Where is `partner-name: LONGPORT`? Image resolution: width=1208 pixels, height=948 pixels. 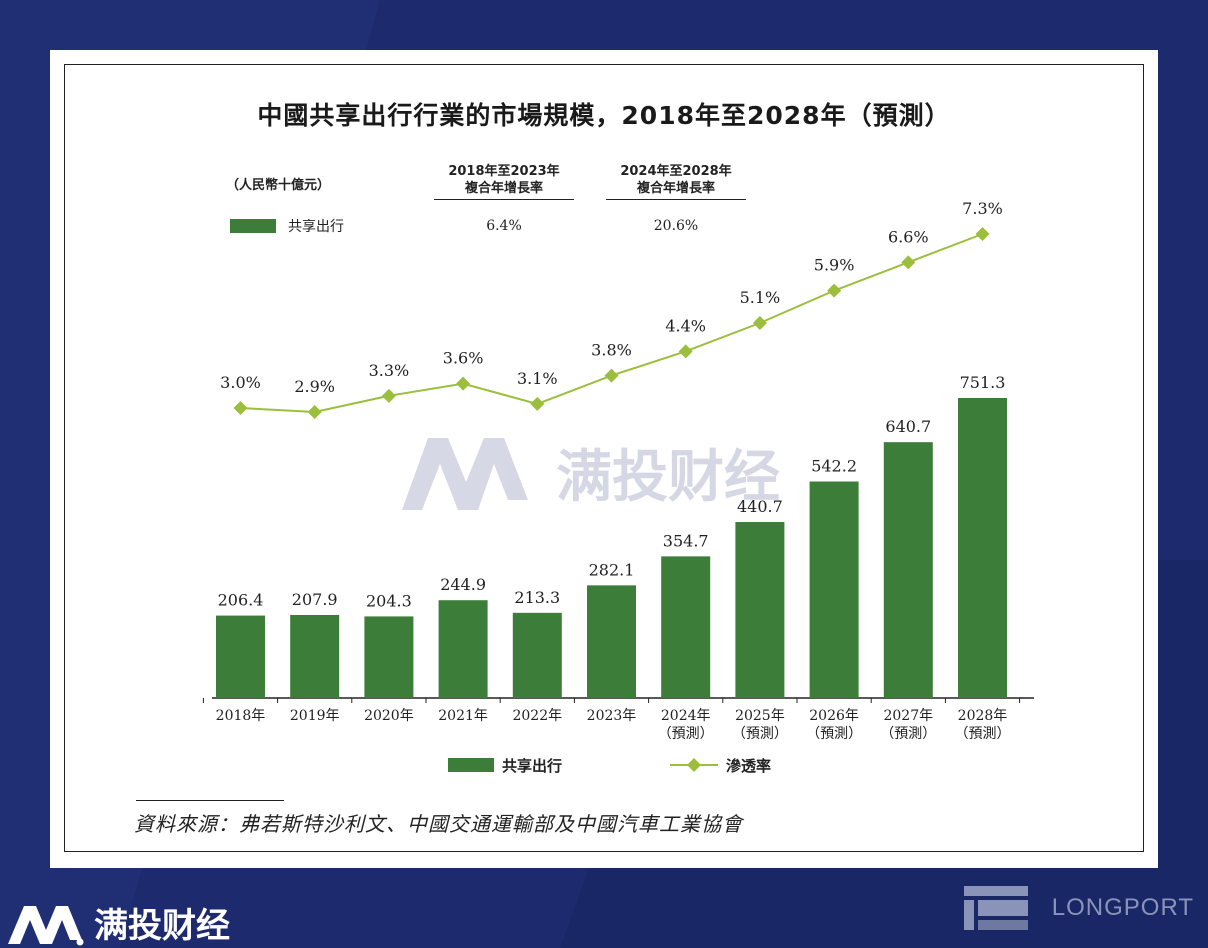
partner-name: LONGPORT is located at coordinates (1122, 907).